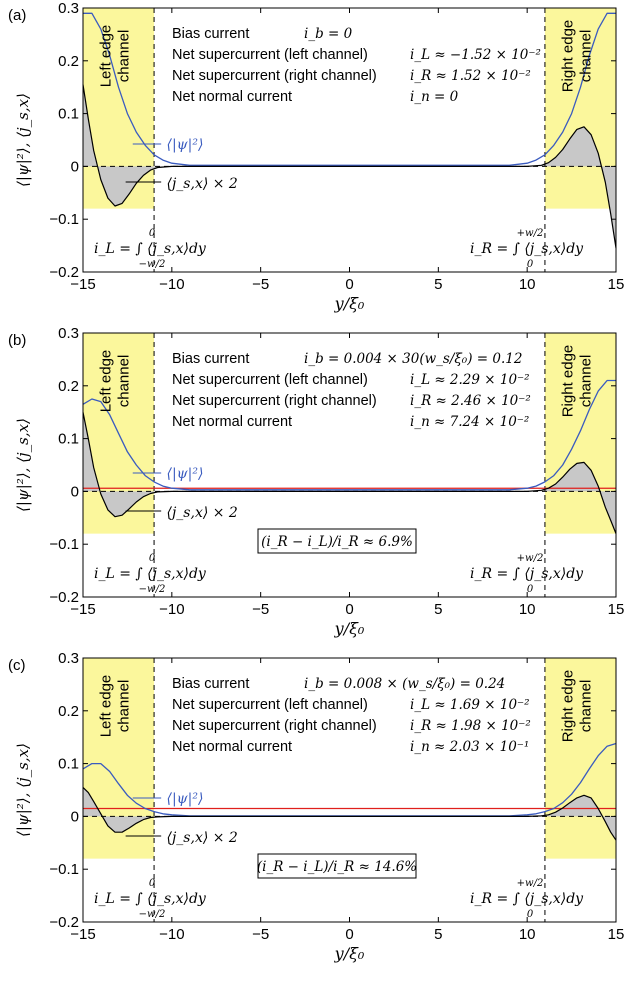 The image size is (641, 985). I want to click on info-value: i_L ≈ −1.52 × 10⁻², so click(475, 55).